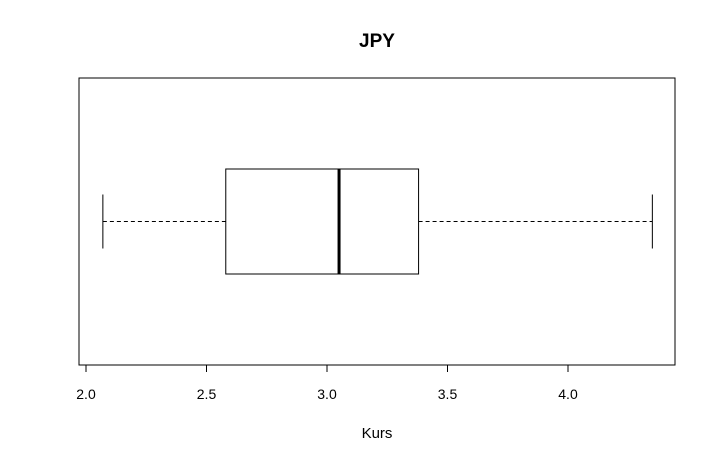  I want to click on x-tick-label: 4.0, so click(568, 394).